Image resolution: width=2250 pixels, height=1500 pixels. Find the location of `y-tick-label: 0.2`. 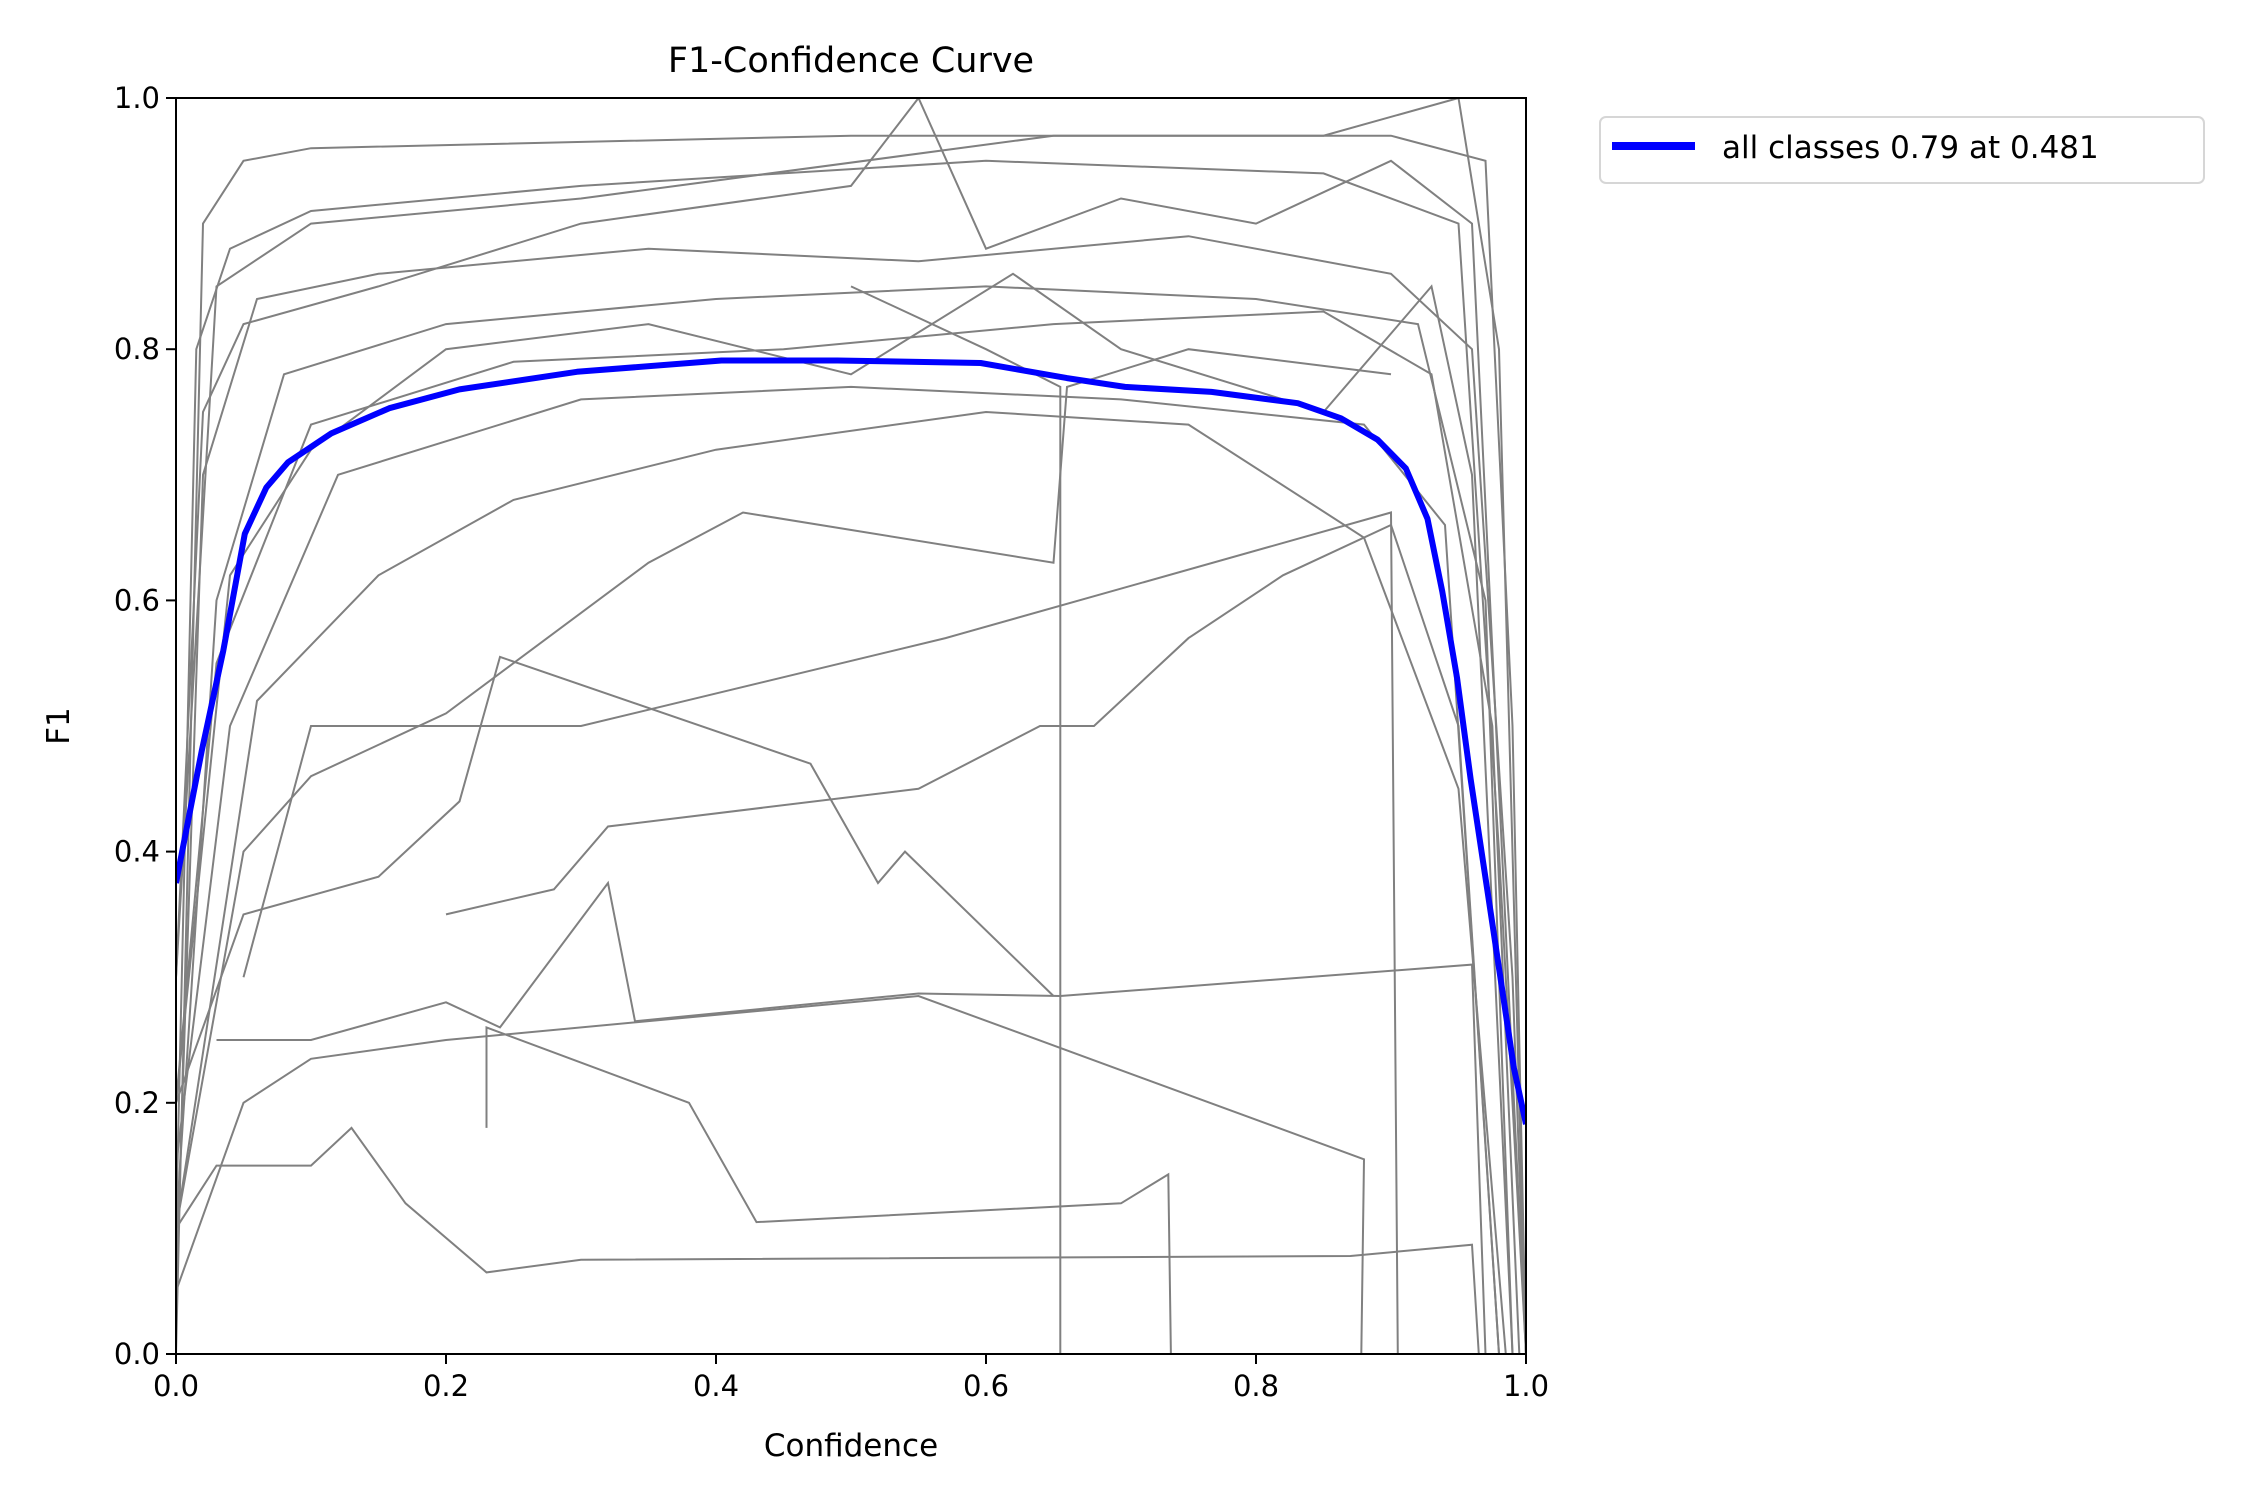

y-tick-label: 0.2 is located at coordinates (137, 1103).